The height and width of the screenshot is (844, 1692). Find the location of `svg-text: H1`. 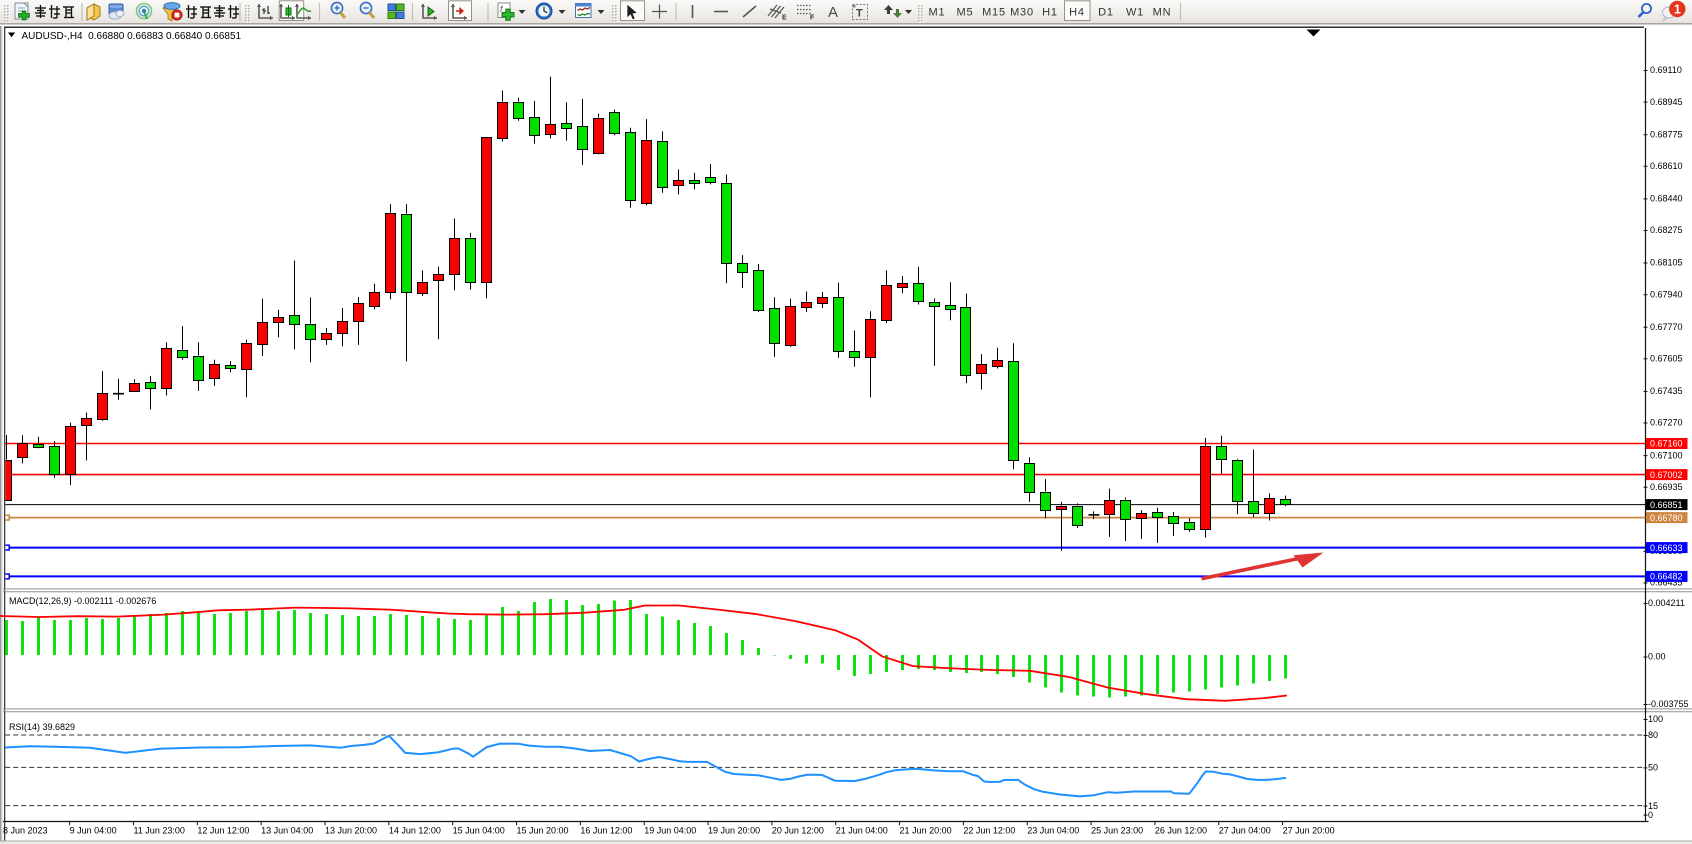

svg-text: H1 is located at coordinates (1050, 13).